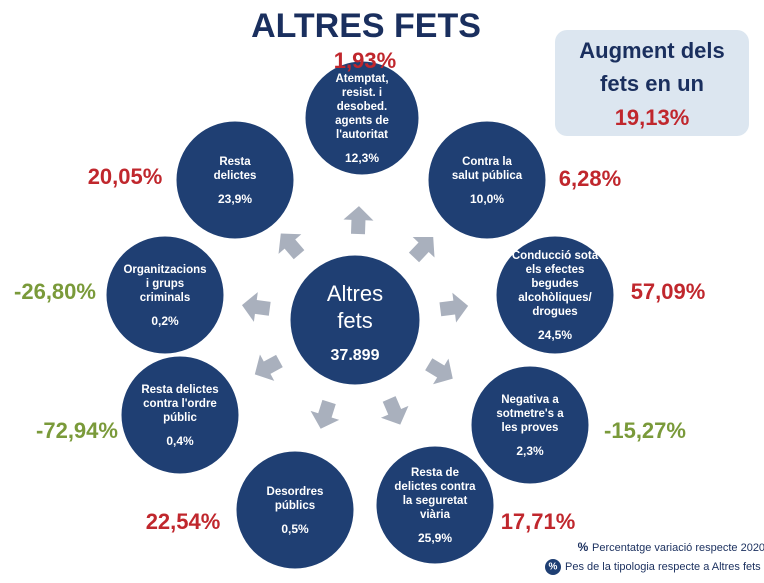  Describe the element at coordinates (179, 390) in the screenshot. I see `node-label: Resta delictes` at that location.